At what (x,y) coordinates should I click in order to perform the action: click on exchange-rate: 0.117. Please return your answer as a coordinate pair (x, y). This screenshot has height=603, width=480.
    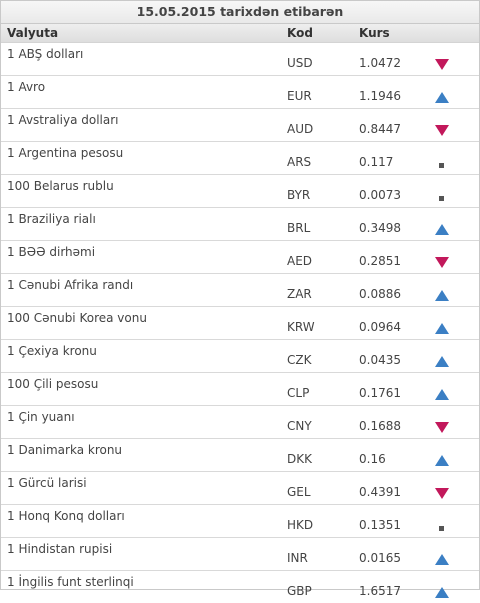
    Looking at the image, I should click on (376, 162).